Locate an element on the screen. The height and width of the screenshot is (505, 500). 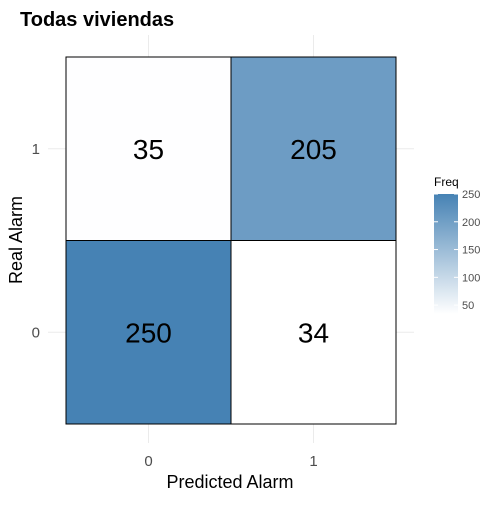
legend-tick-label: 100 is located at coordinates (471, 278).